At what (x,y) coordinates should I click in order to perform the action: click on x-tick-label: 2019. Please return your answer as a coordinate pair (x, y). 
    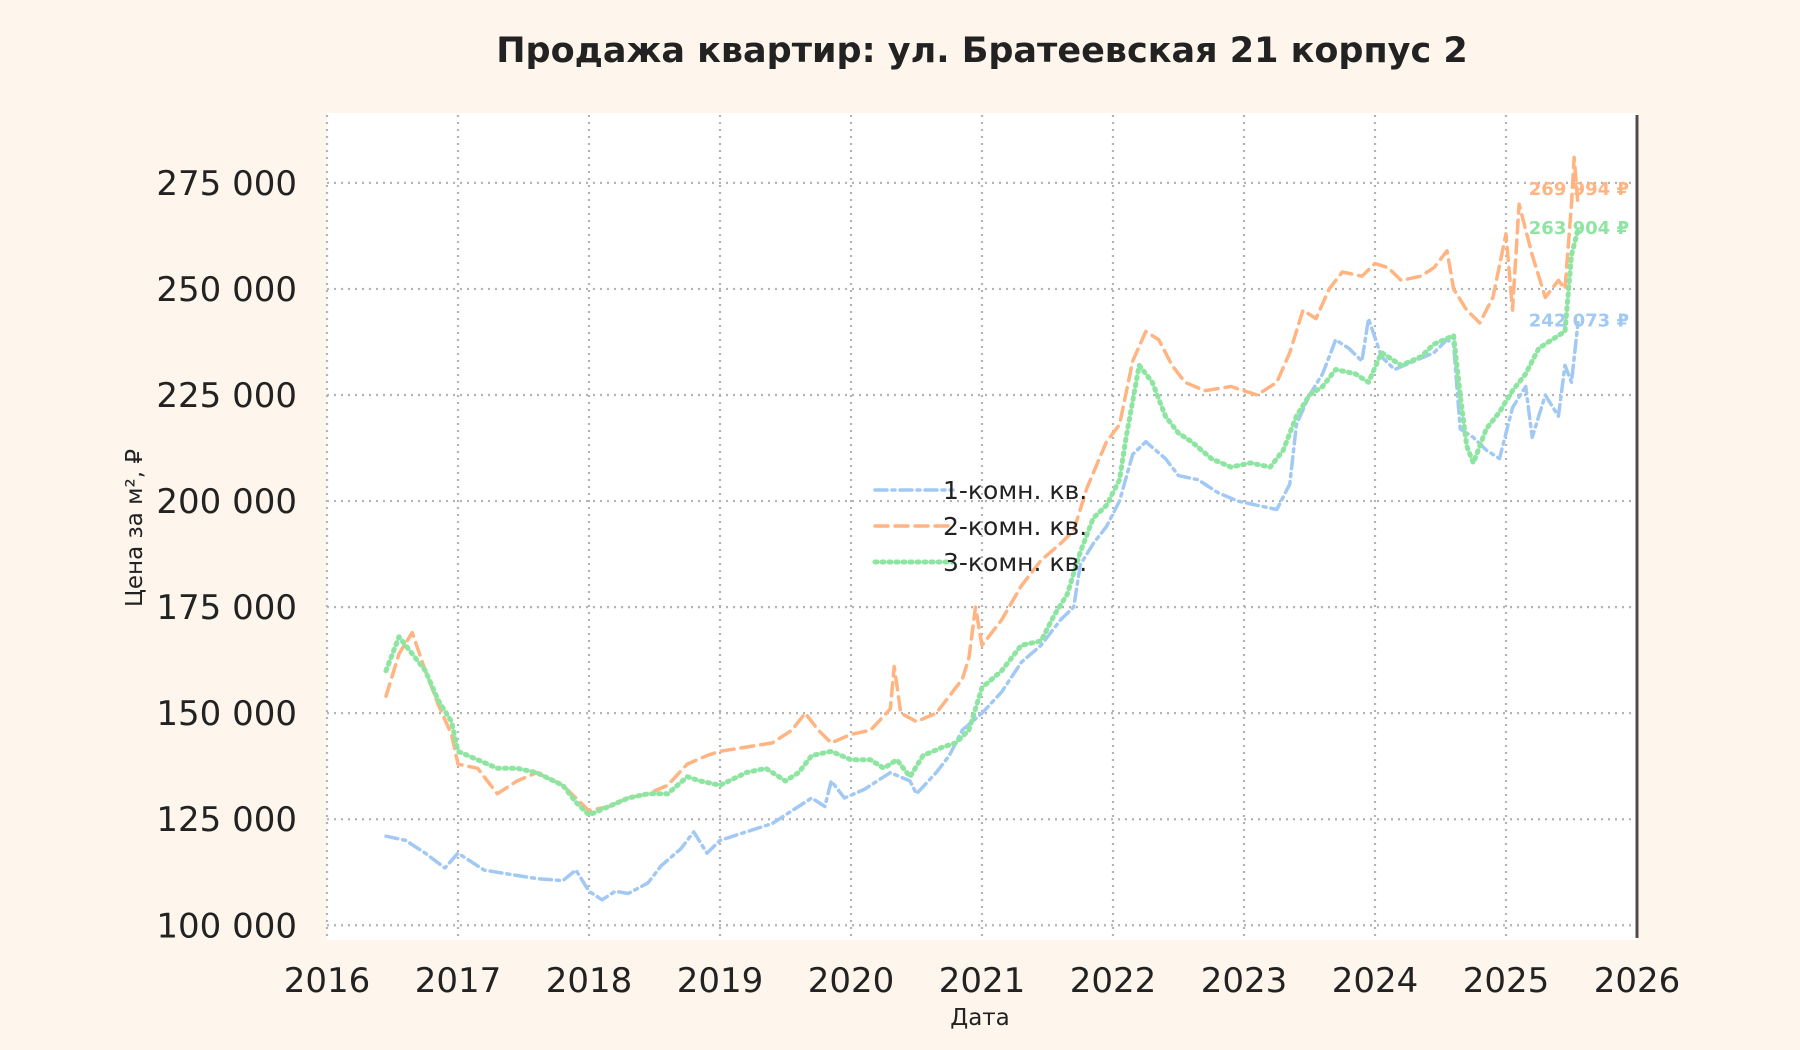
    Looking at the image, I should click on (720, 981).